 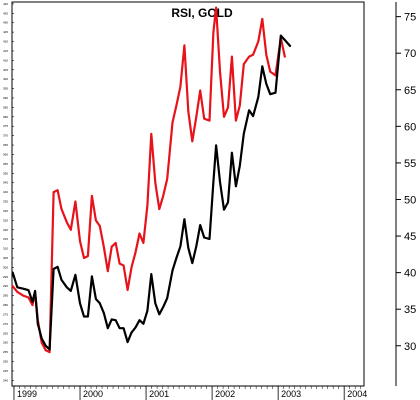 I want to click on right-axis-tick-label: 55, so click(x=410, y=164).